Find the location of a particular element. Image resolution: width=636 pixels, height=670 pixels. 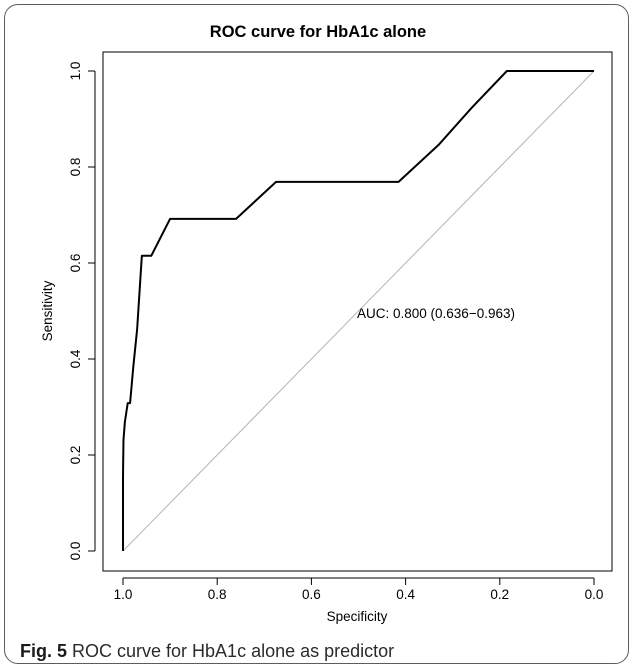

chart-title: ROC curve for HbA1c alone is located at coordinates (318, 32).